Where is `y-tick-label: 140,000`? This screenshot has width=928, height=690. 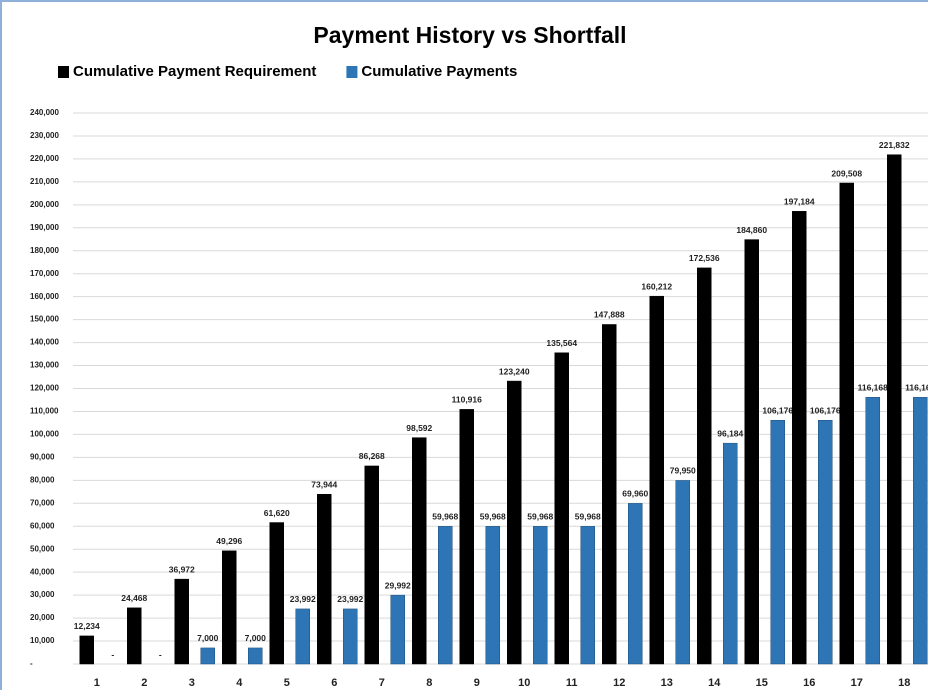 y-tick-label: 140,000 is located at coordinates (44, 342).